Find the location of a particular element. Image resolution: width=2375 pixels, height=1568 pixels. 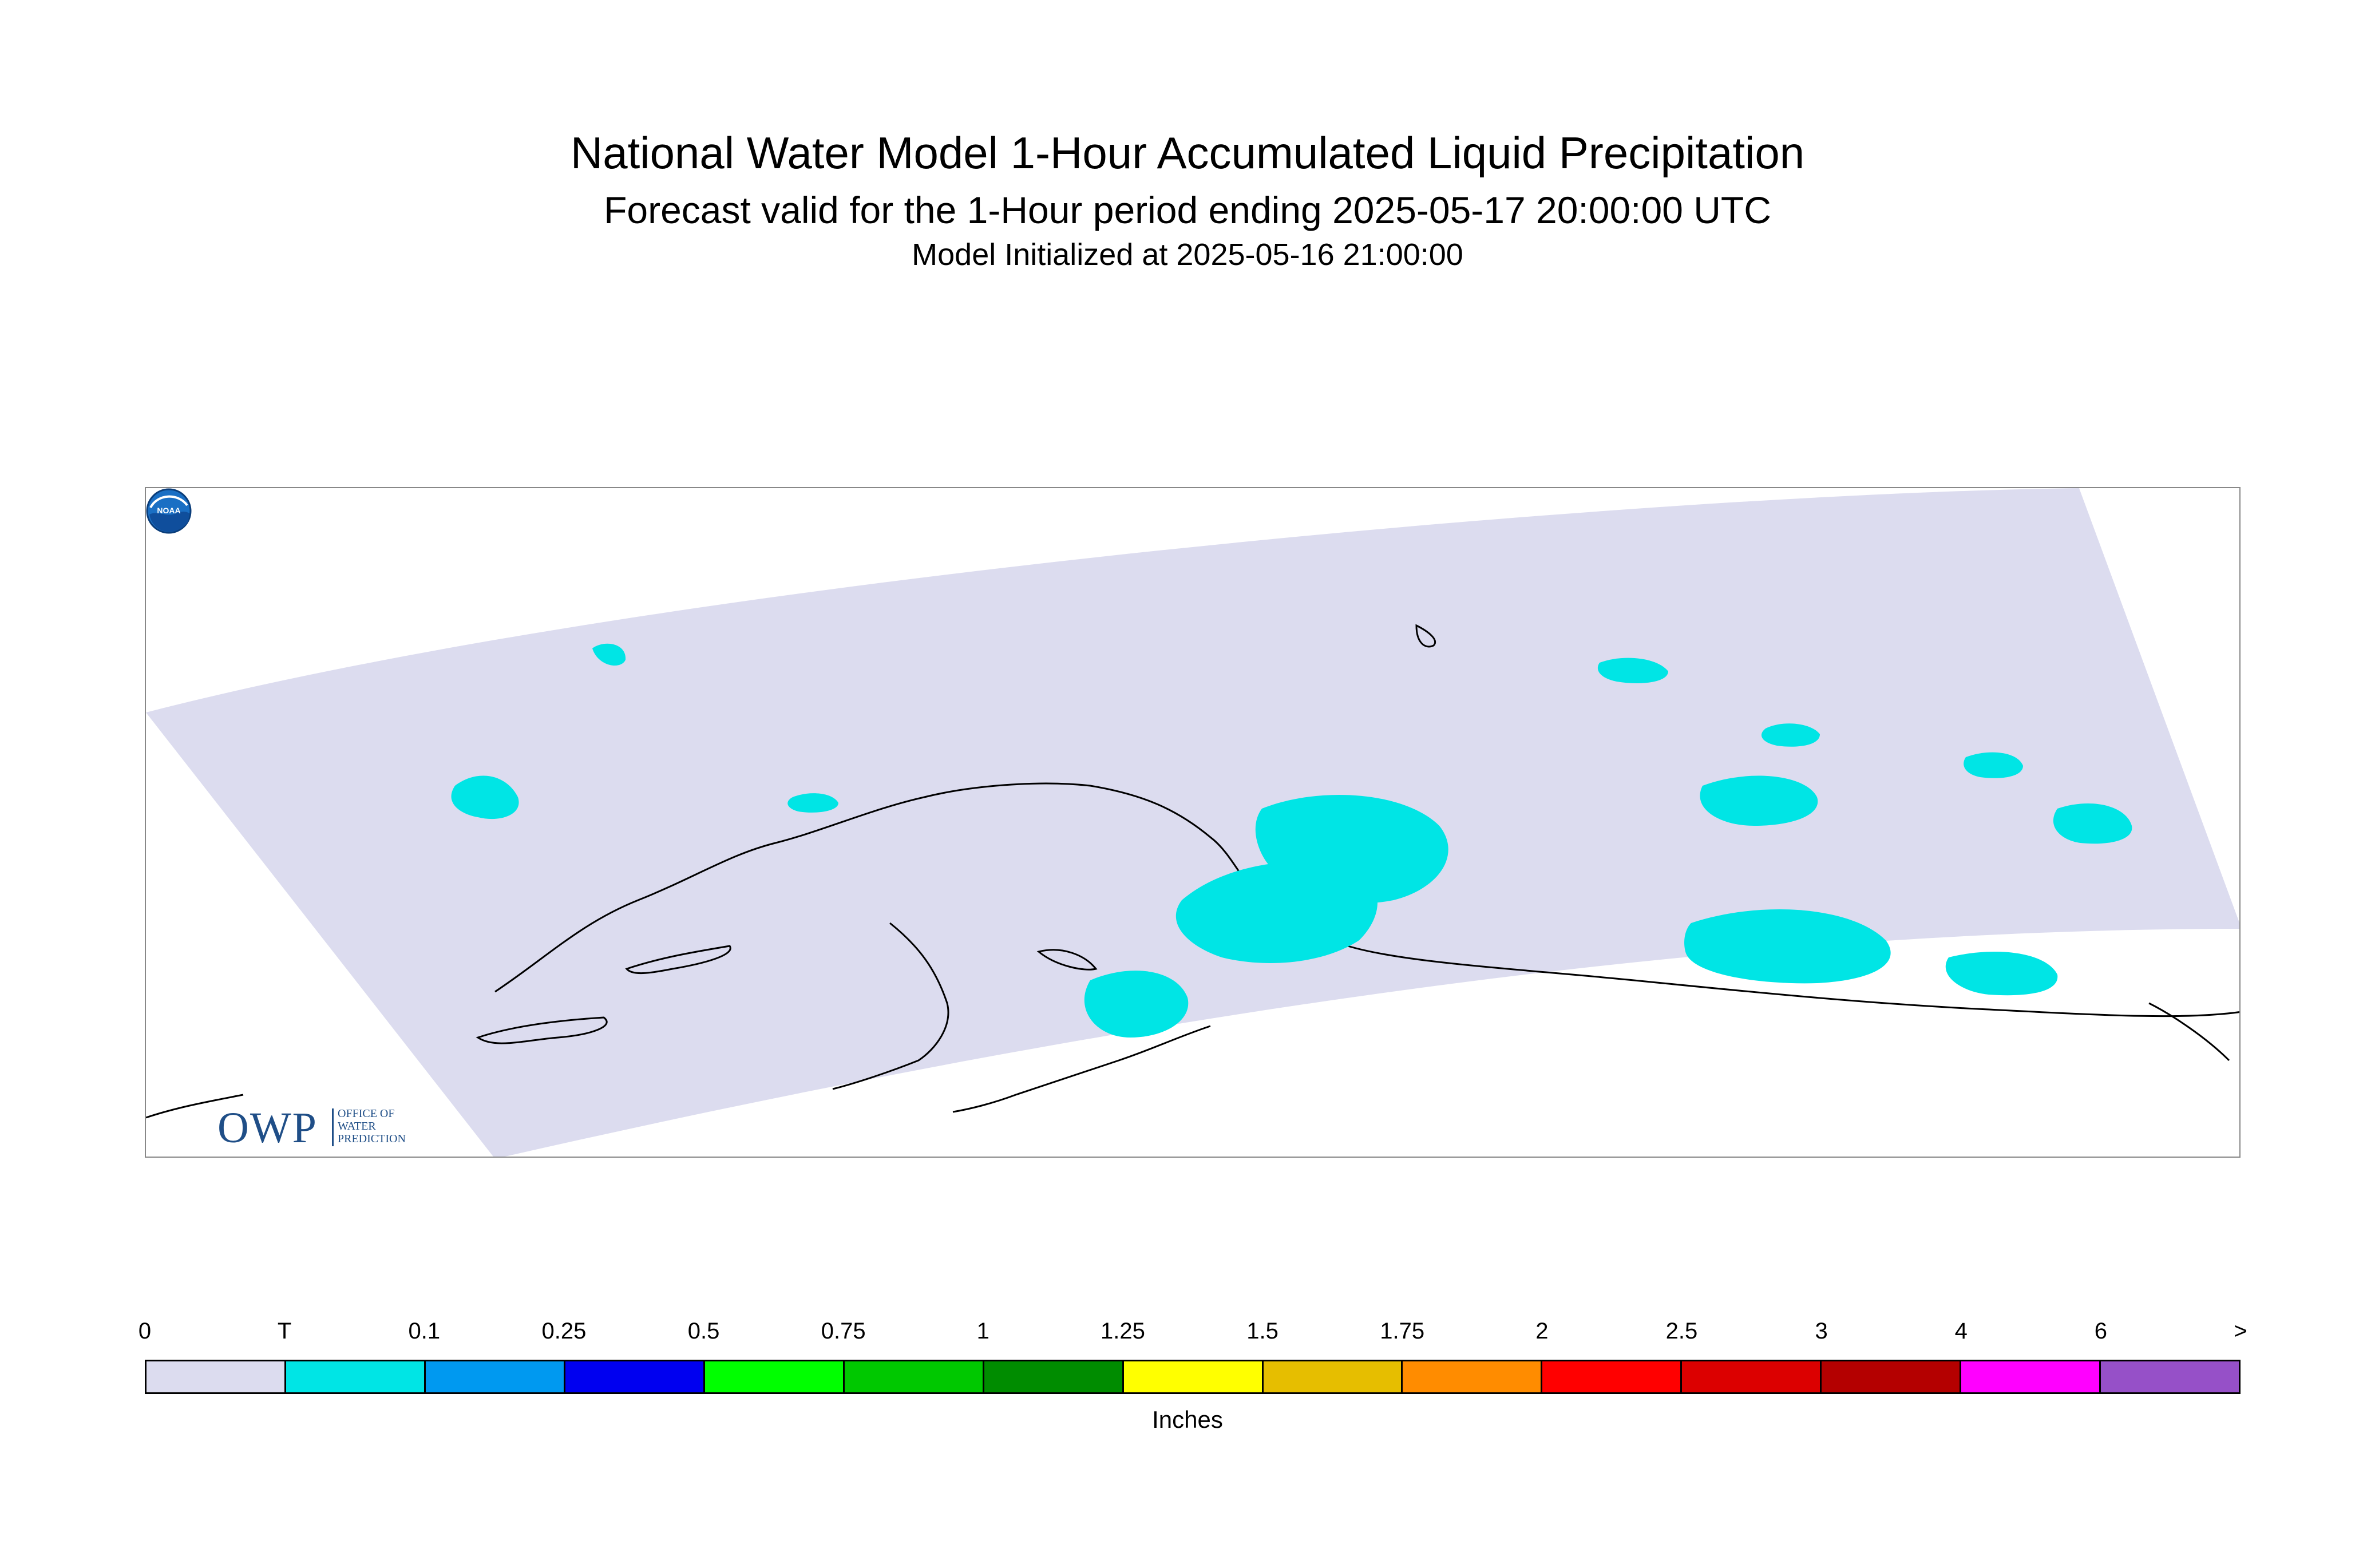

color-legend-bar is located at coordinates (1193, 1377).